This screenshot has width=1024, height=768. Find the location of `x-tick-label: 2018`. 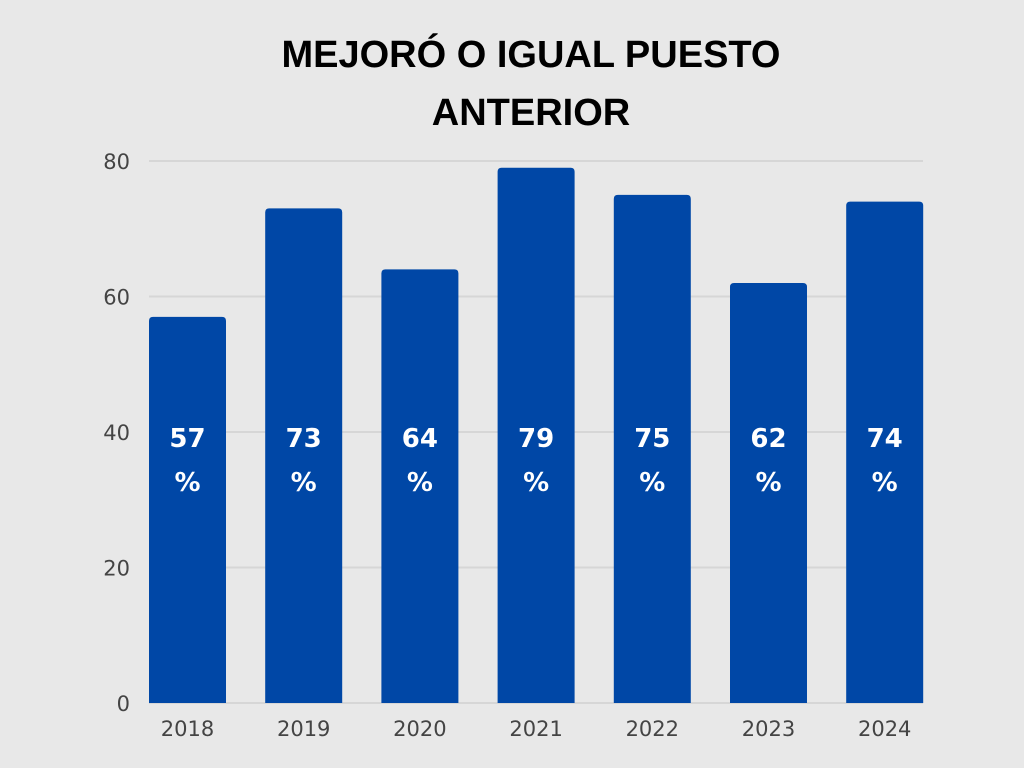

x-tick-label: 2018 is located at coordinates (187, 729).